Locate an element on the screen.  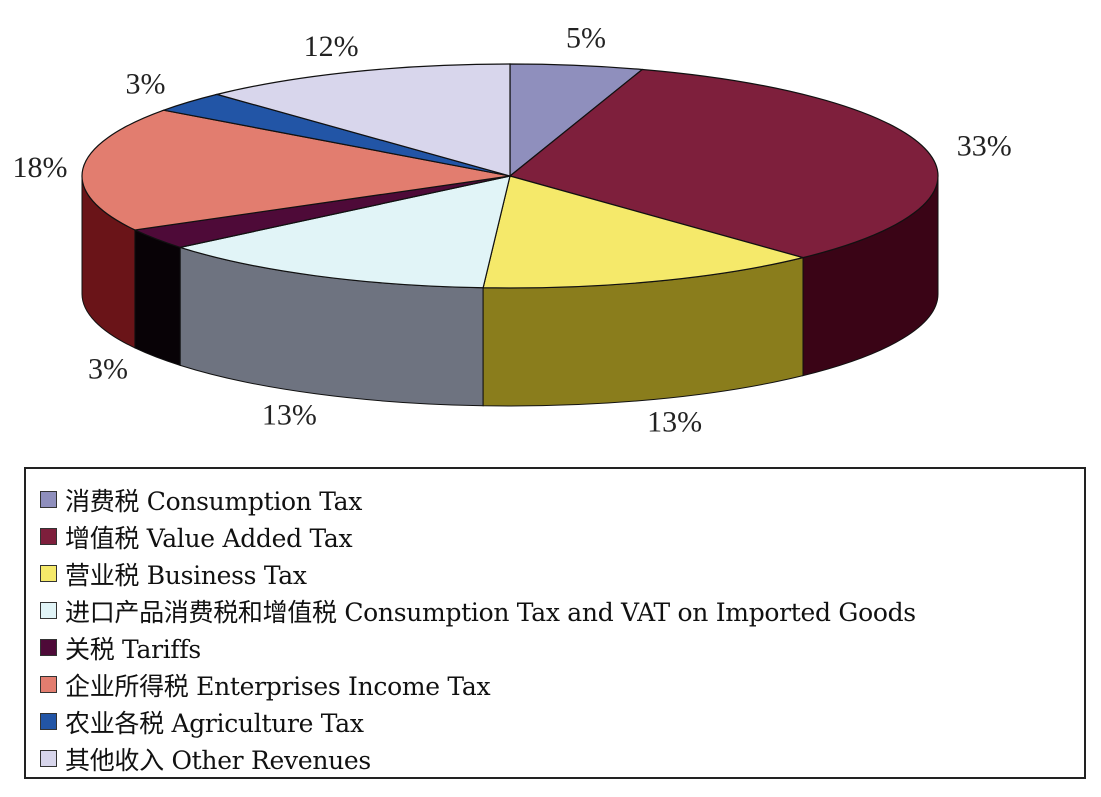
legend-item-1: 增值税 Value Added Tax is located at coordinates (562, 536).